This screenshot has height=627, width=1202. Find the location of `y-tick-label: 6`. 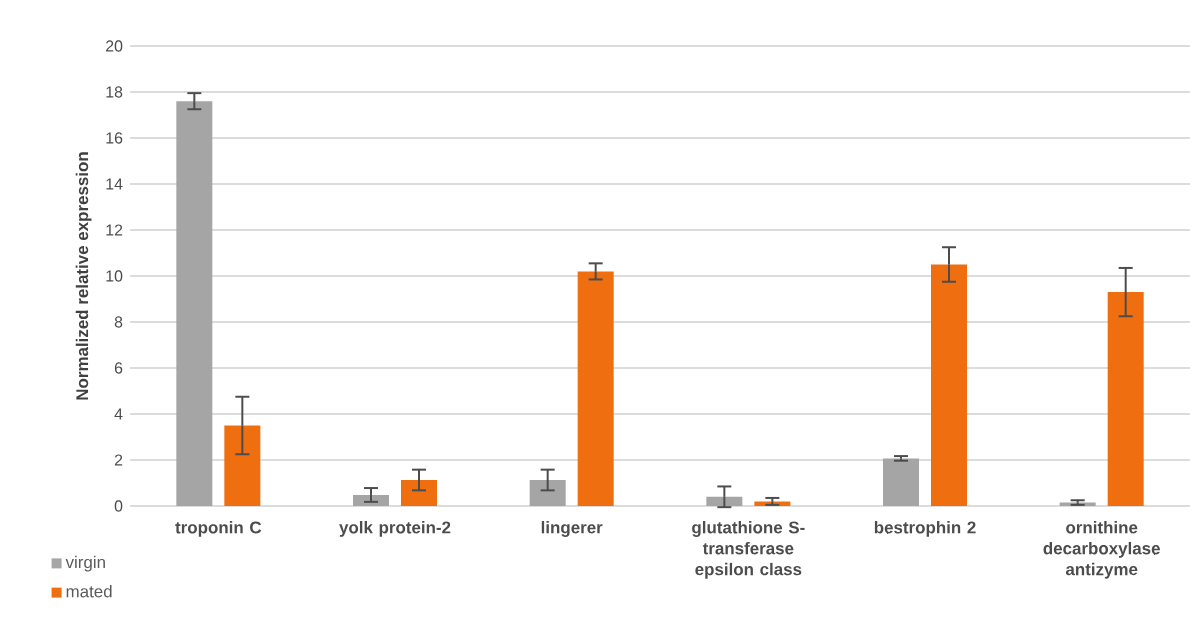

y-tick-label: 6 is located at coordinates (118, 368).